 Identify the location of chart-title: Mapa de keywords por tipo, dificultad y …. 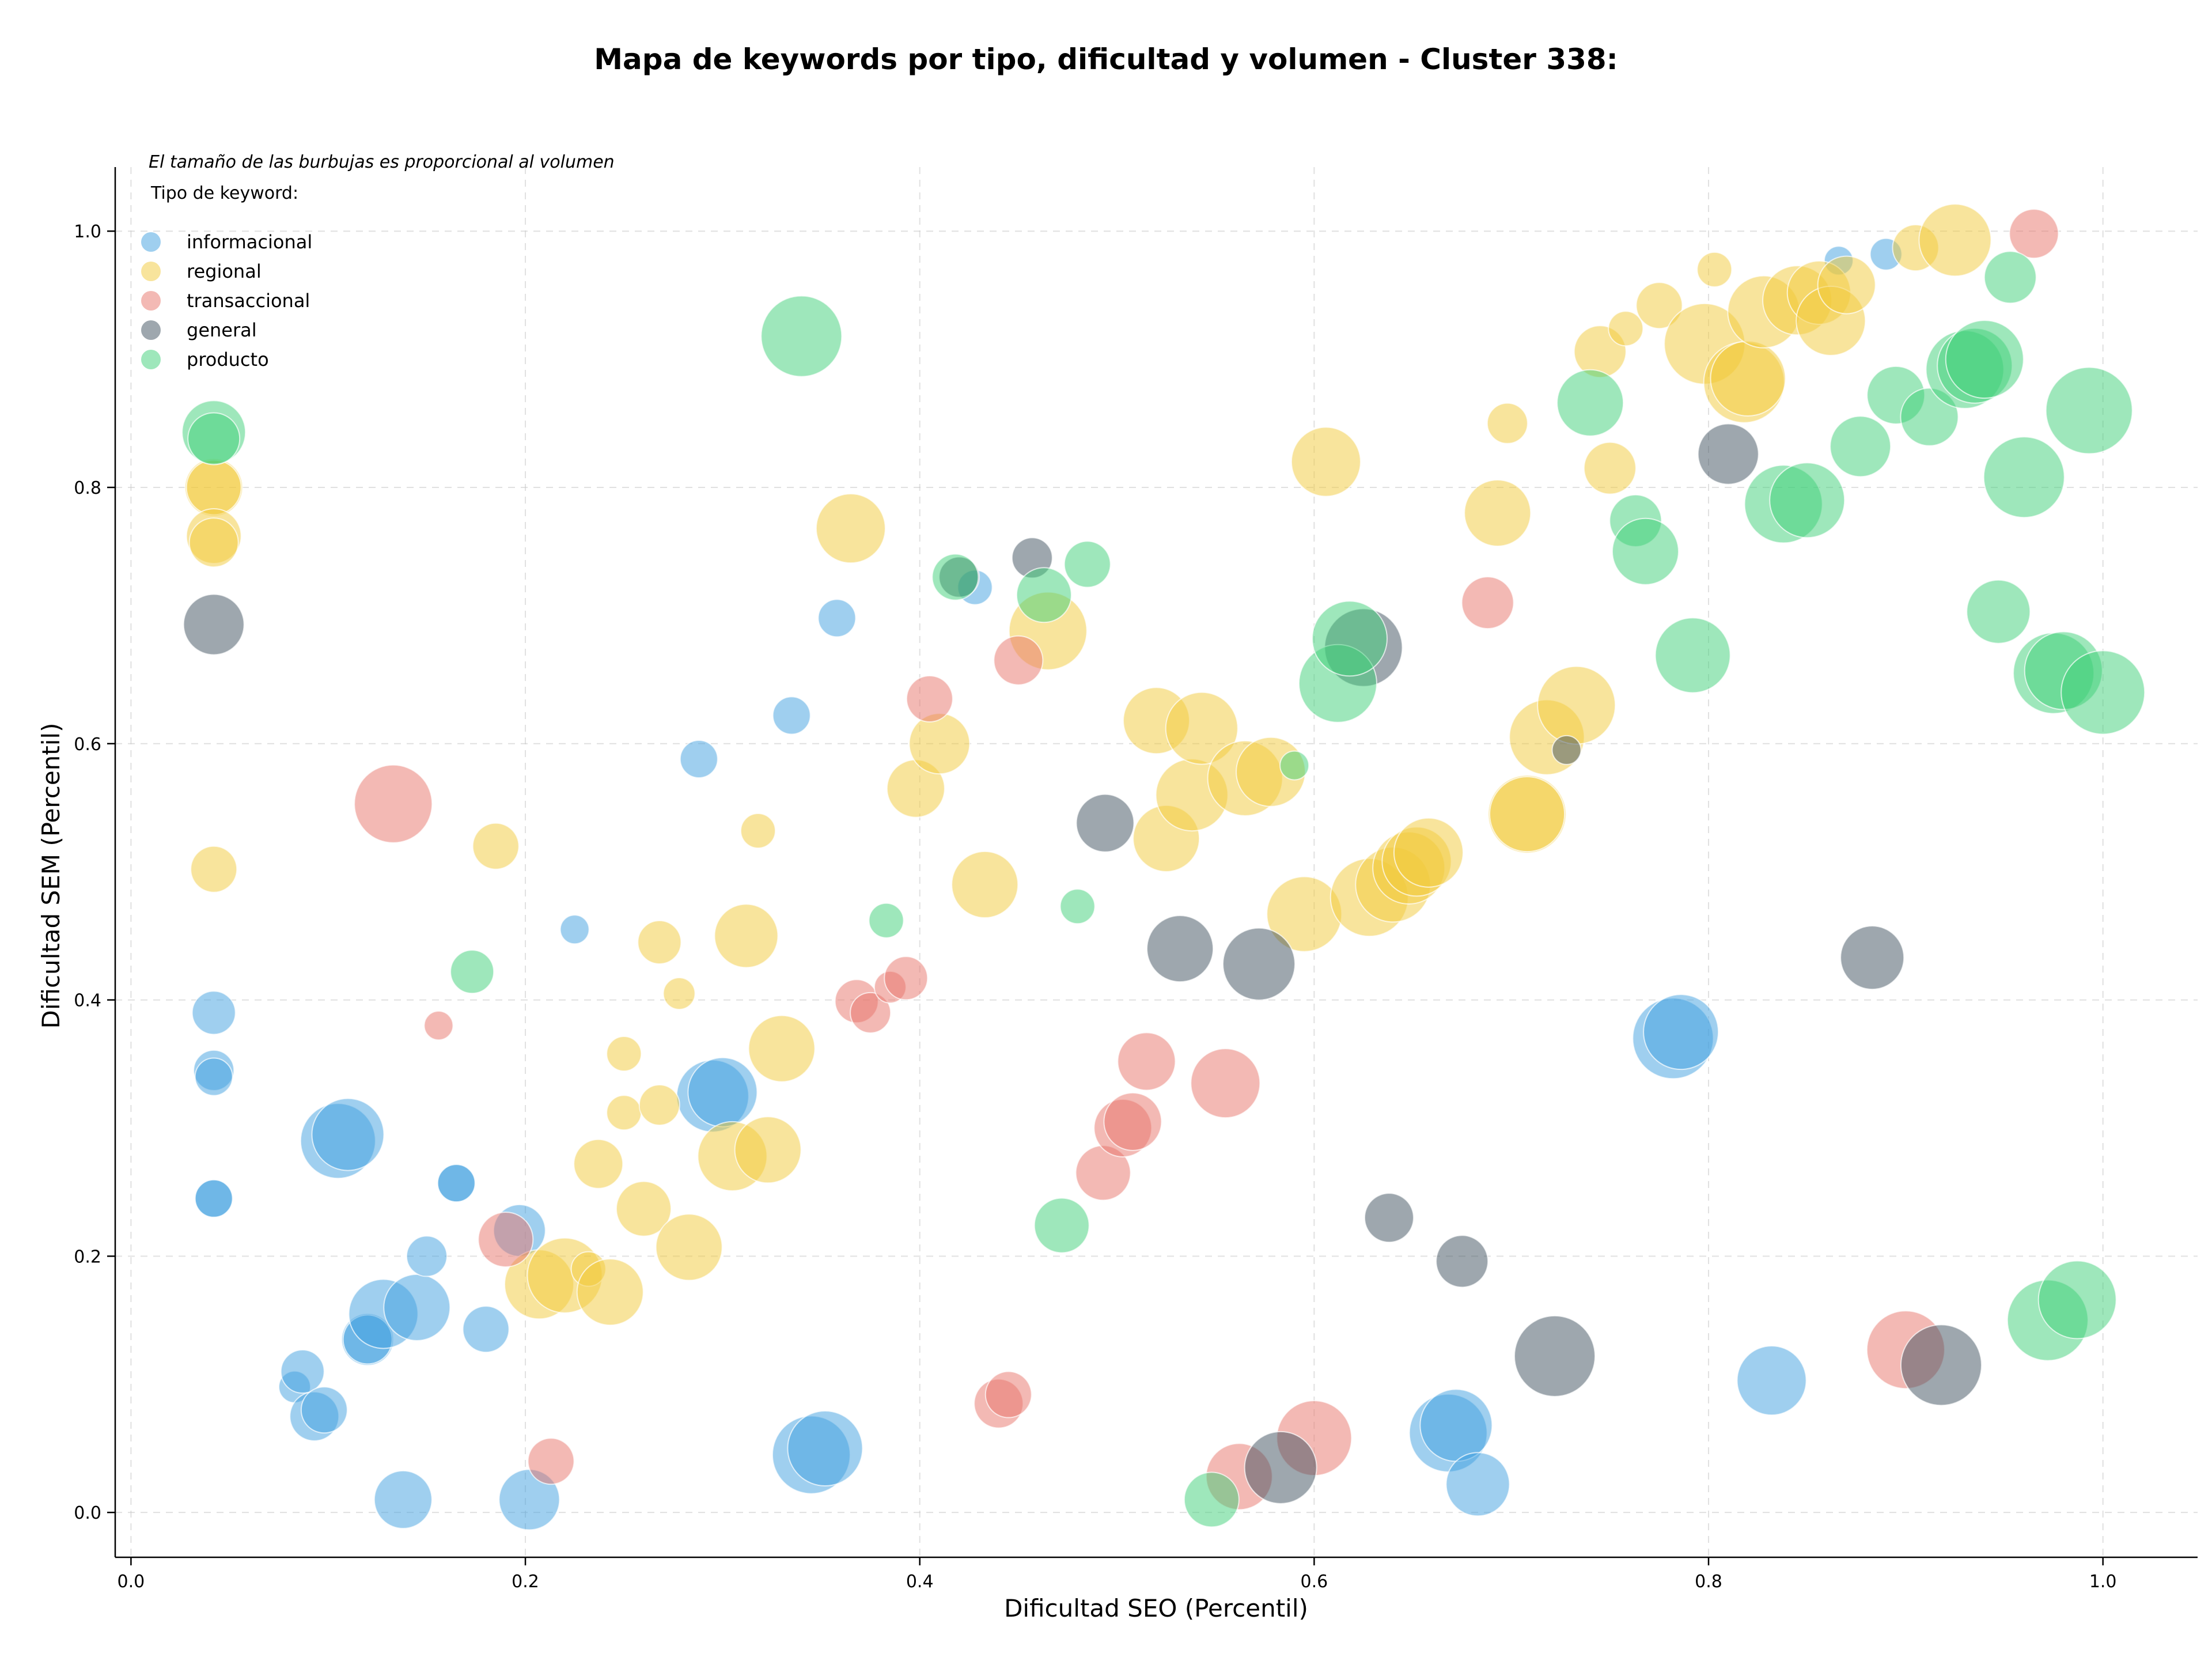
(1106, 59).